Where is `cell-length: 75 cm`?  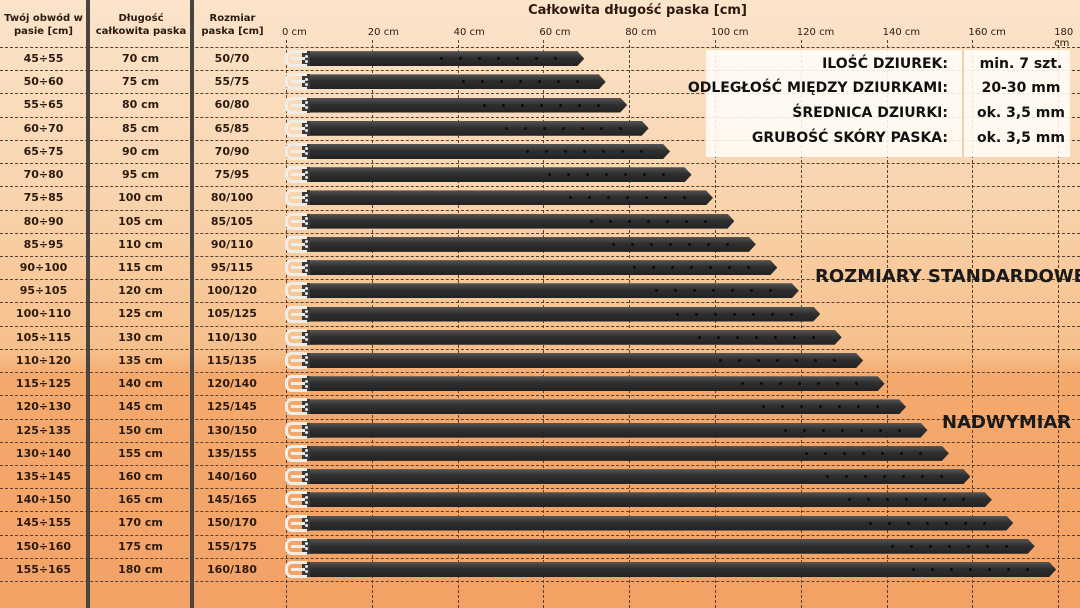 cell-length: 75 cm is located at coordinates (140, 82).